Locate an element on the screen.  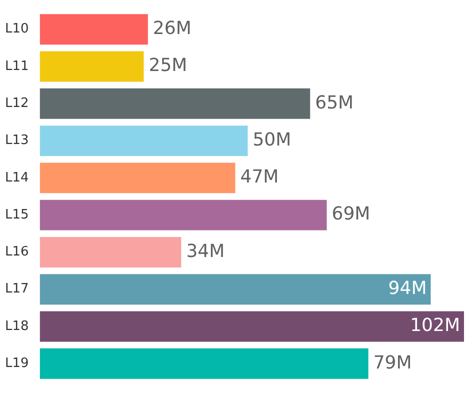
data-label: 26M is located at coordinates (172, 29).